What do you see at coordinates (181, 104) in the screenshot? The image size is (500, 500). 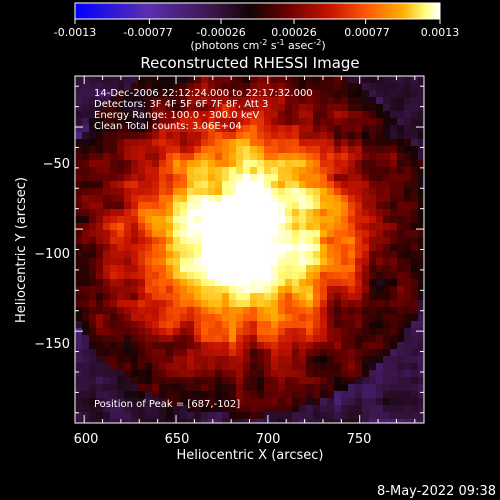 I see `info-detectors: Detectors: 3F 4F 5F 6F 7F 8F, Att 3` at bounding box center [181, 104].